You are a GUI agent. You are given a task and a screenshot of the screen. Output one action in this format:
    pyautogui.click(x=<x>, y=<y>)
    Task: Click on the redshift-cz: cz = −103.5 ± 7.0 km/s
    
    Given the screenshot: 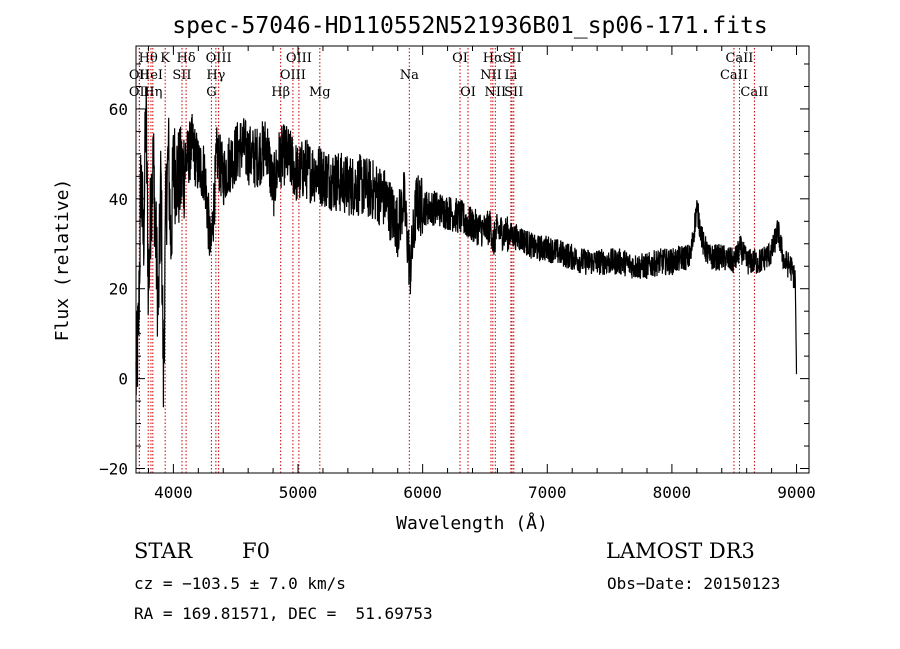 What is the action you would take?
    pyautogui.click(x=240, y=583)
    